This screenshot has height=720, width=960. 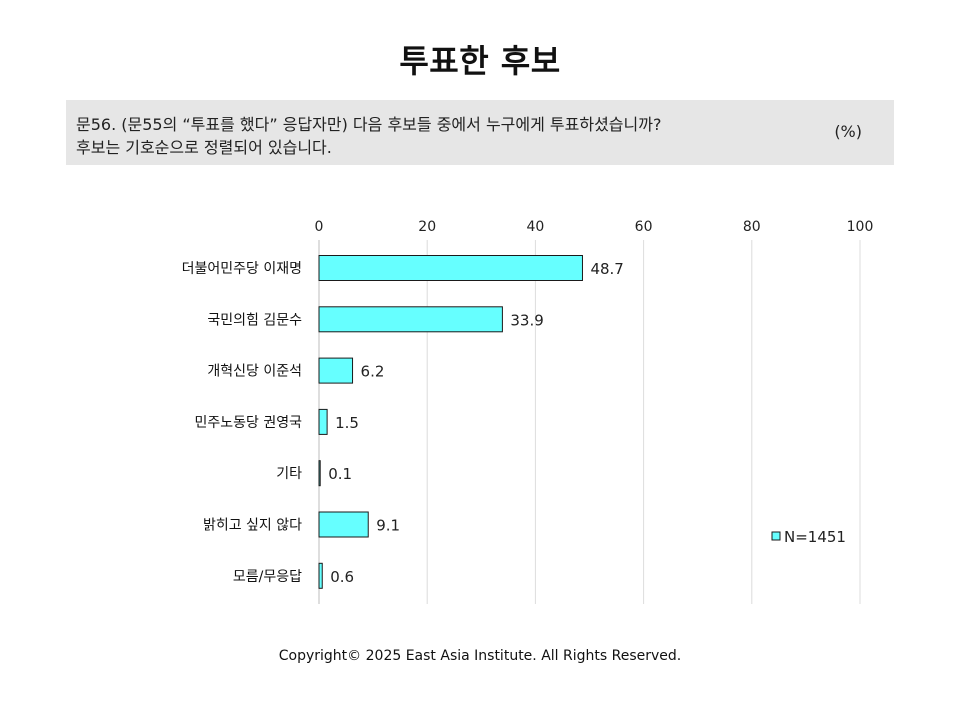 What do you see at coordinates (342, 577) in the screenshot?
I see `data-label: 0.6` at bounding box center [342, 577].